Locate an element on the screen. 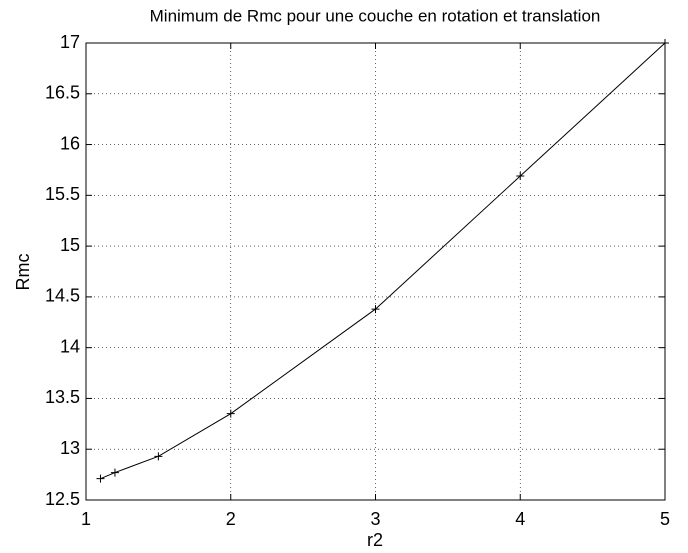 This screenshot has width=688, height=553. y-axis-label: Rmc is located at coordinates (23, 272).